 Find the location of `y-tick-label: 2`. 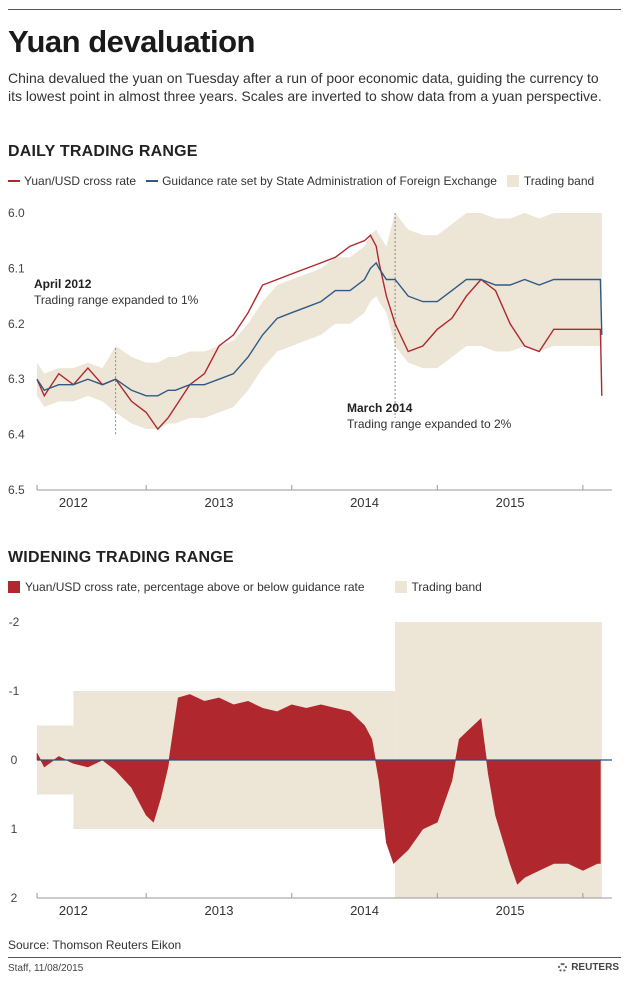

y-tick-label: 2 is located at coordinates (14, 898).